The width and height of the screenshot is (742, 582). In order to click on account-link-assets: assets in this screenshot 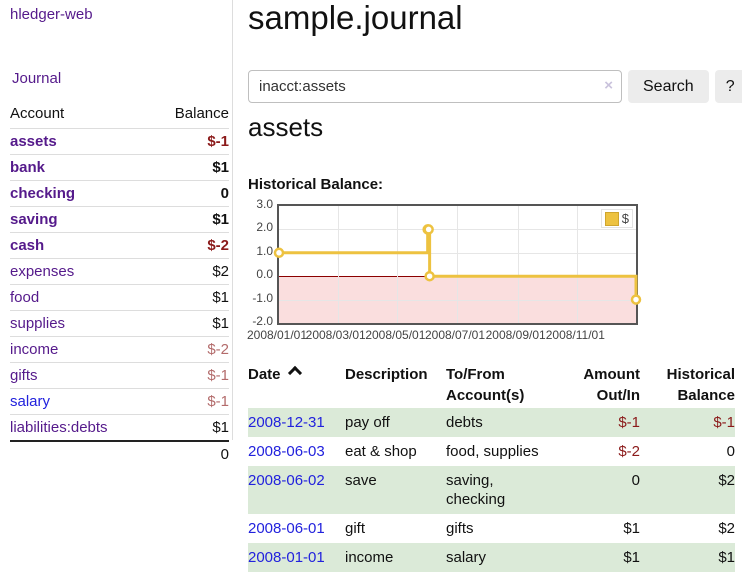, I will do `click(33, 141)`.